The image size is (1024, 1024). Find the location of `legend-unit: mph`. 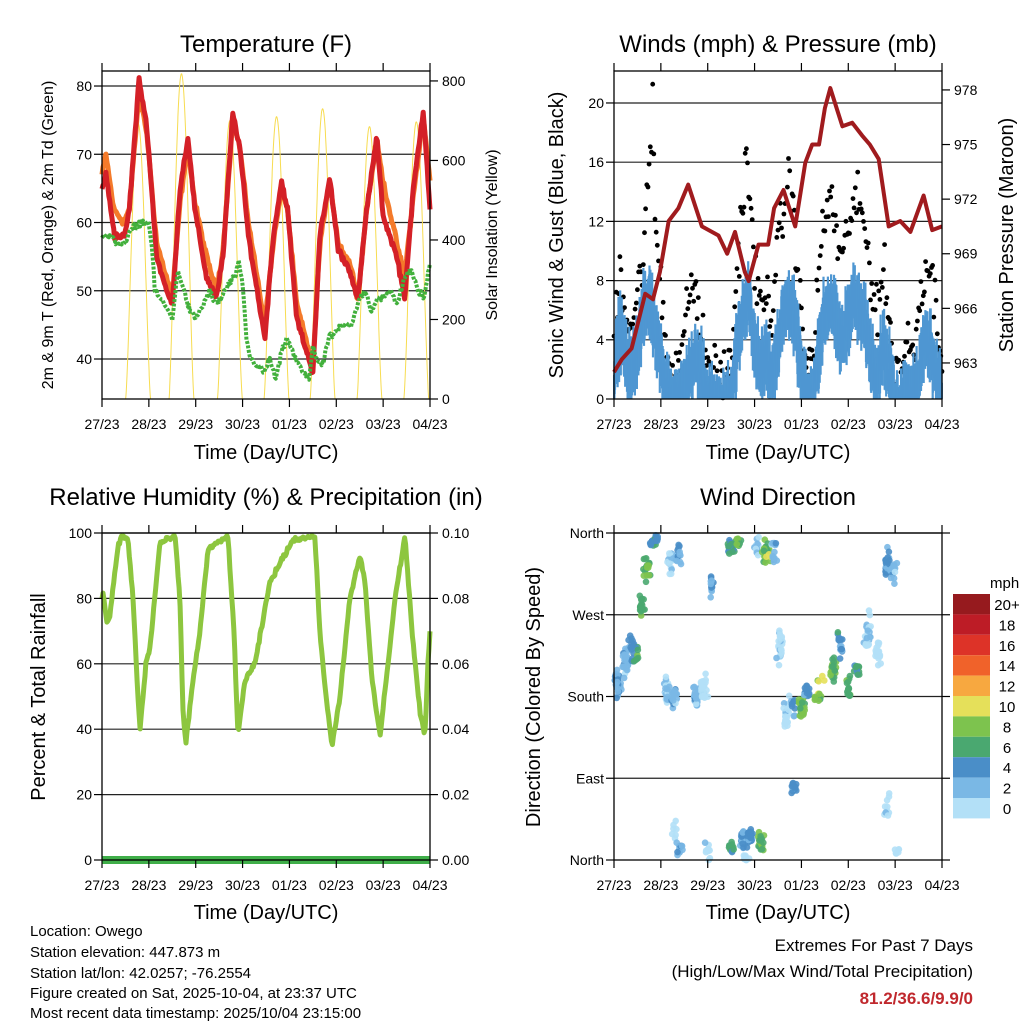

legend-unit: mph is located at coordinates (1004, 583).